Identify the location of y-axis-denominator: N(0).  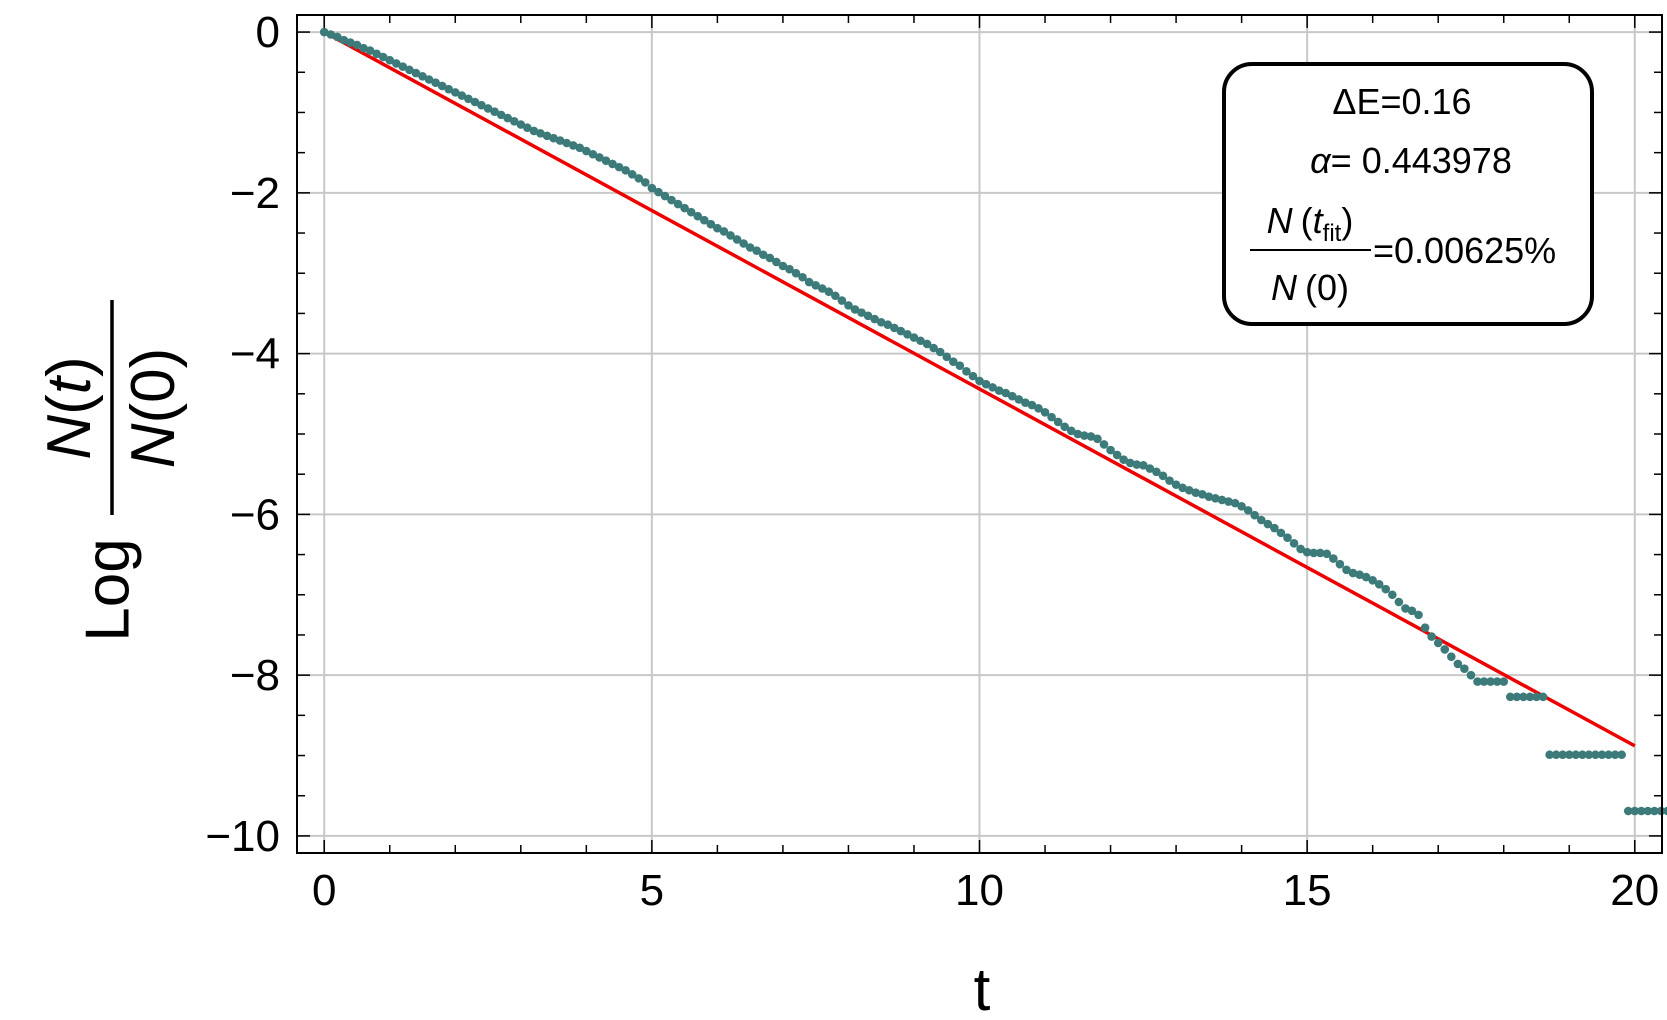
(153, 408).